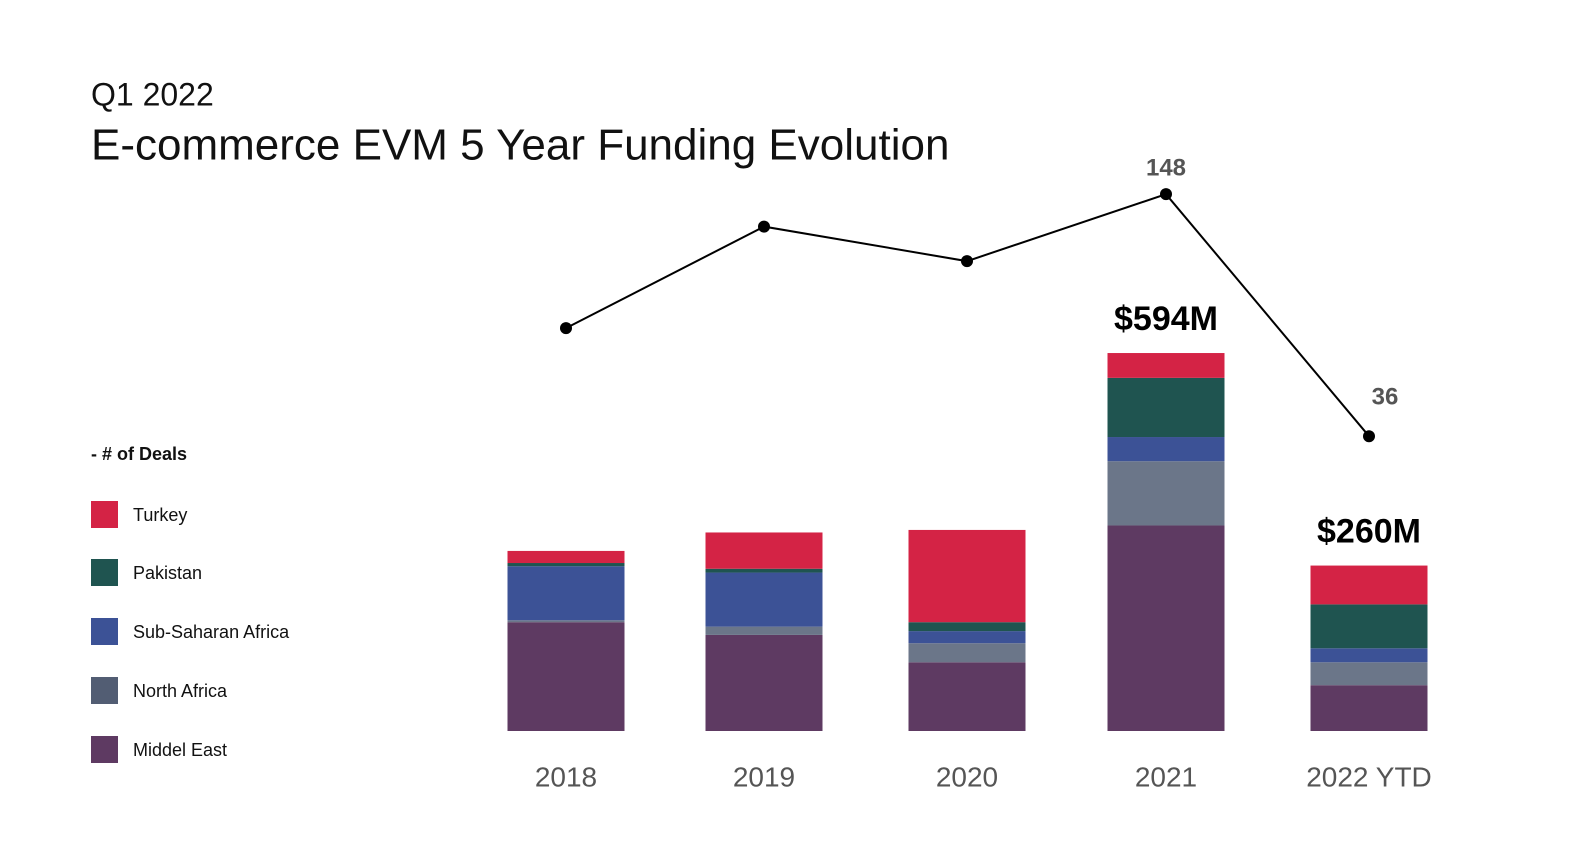 Image resolution: width=1576 pixels, height=865 pixels. Describe the element at coordinates (1385, 397) in the screenshot. I see `deals-label: 36` at that location.